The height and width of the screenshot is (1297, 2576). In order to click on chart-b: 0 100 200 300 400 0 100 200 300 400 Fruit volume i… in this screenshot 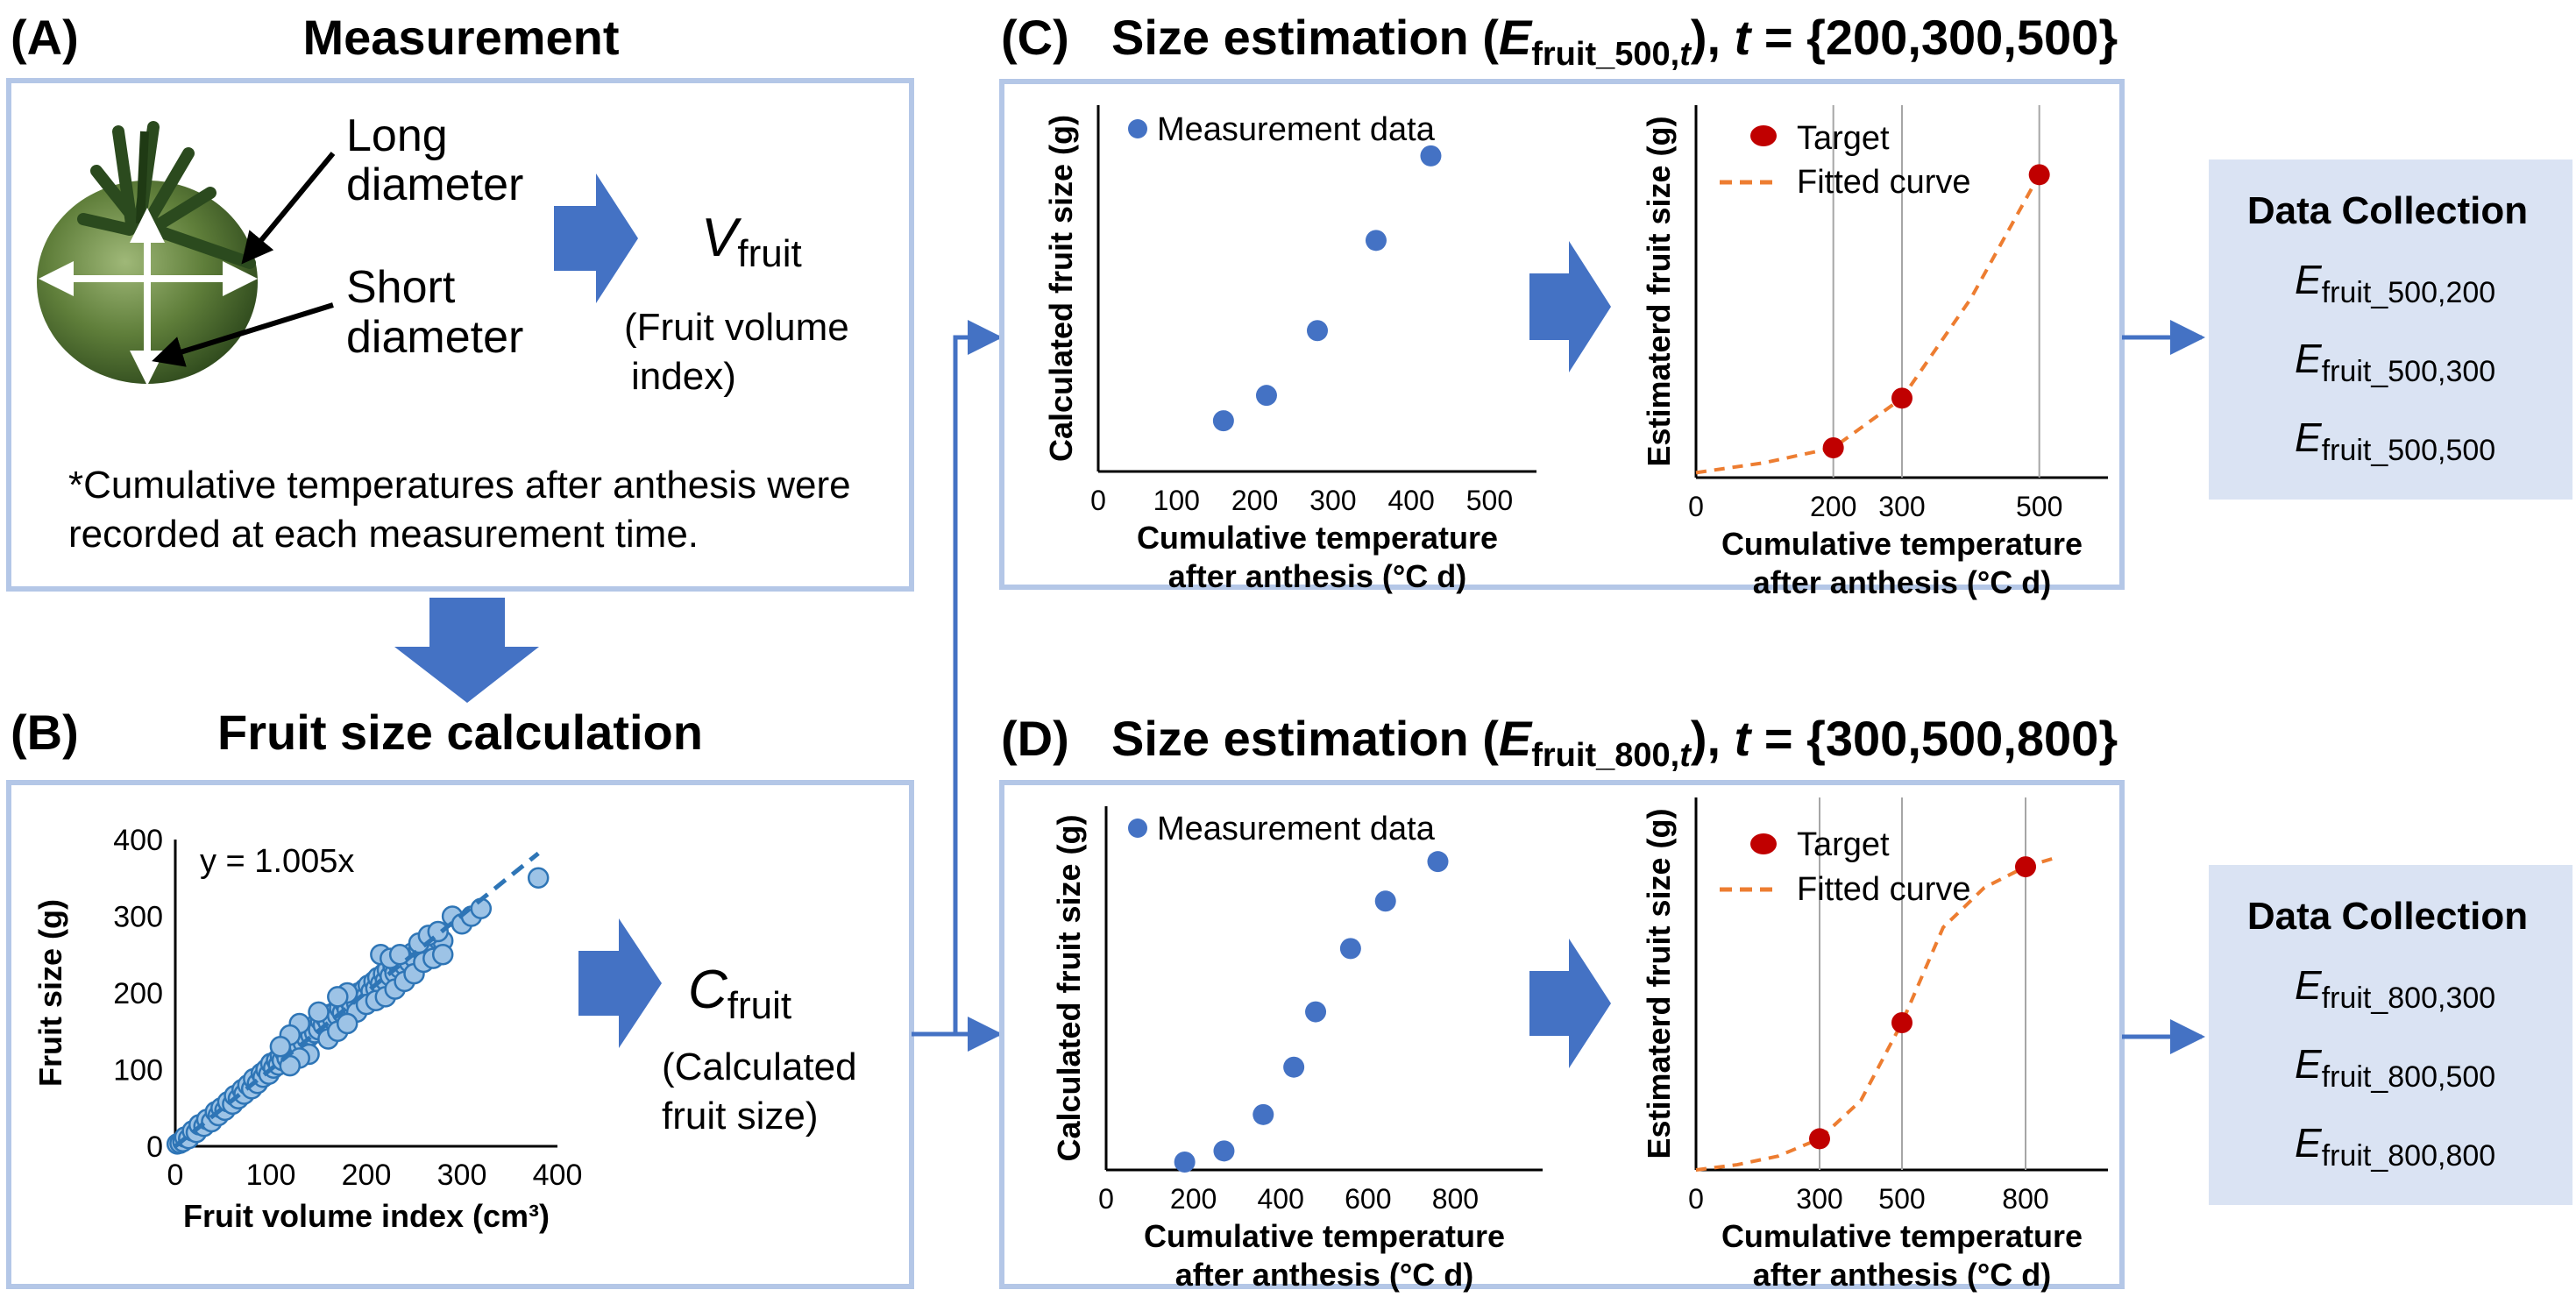, I will do `click(307, 1029)`.